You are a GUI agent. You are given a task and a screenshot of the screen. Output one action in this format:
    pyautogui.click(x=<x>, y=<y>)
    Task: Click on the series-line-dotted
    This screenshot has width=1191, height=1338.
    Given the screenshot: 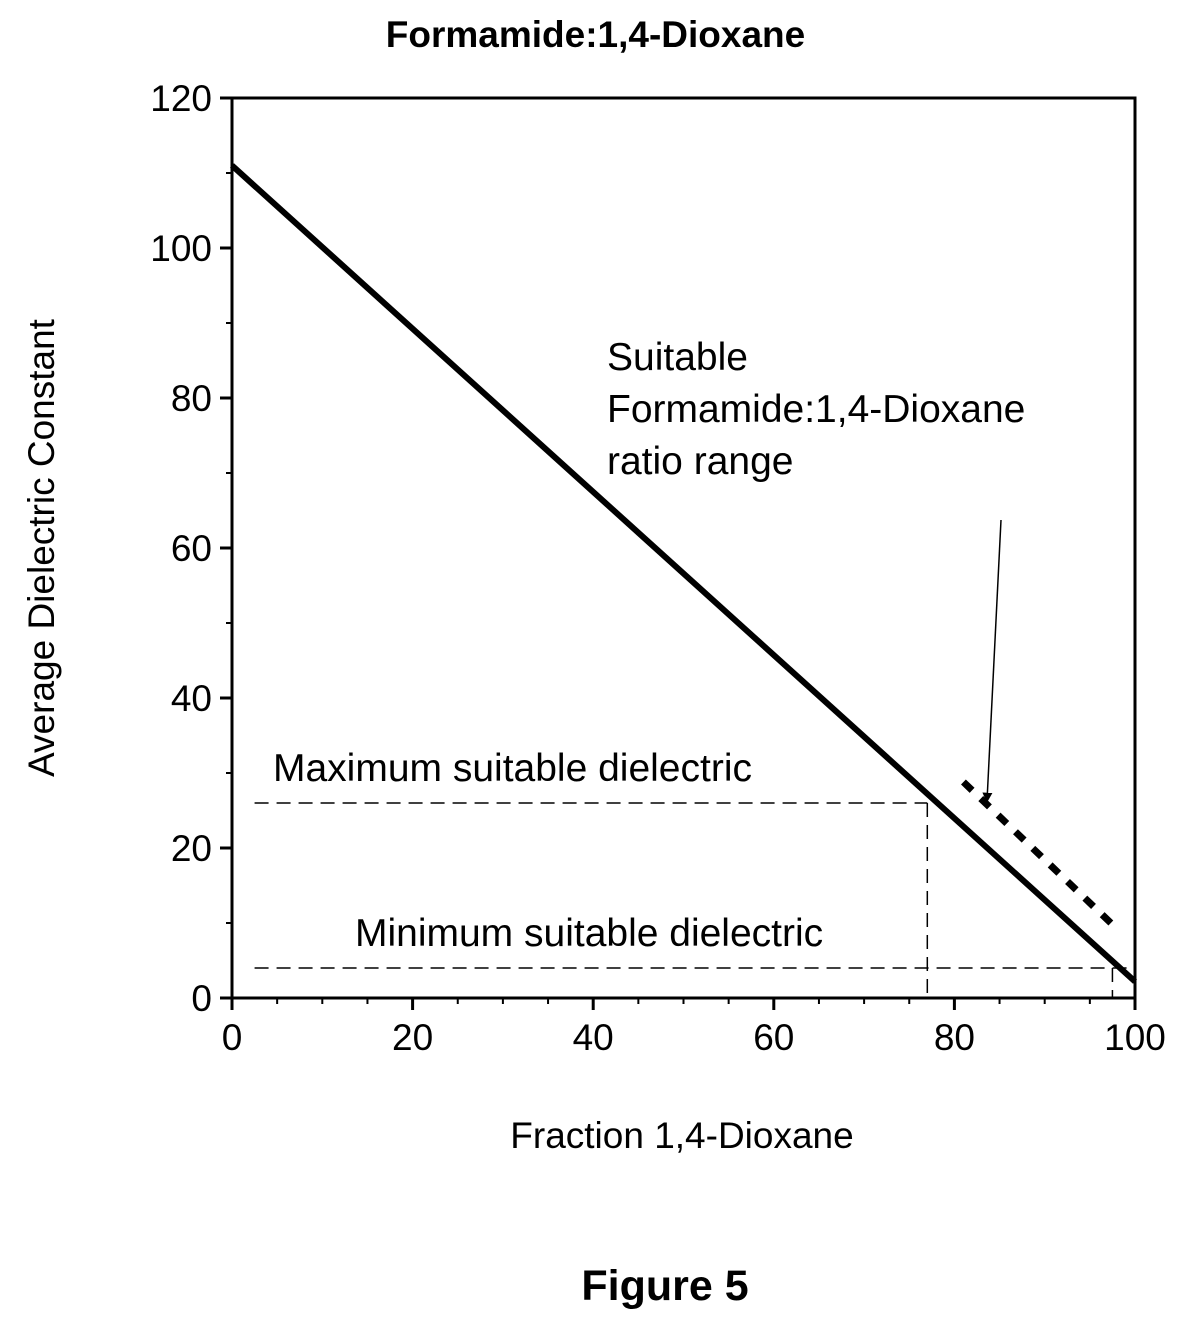 What is the action you would take?
    pyautogui.click(x=1038, y=853)
    